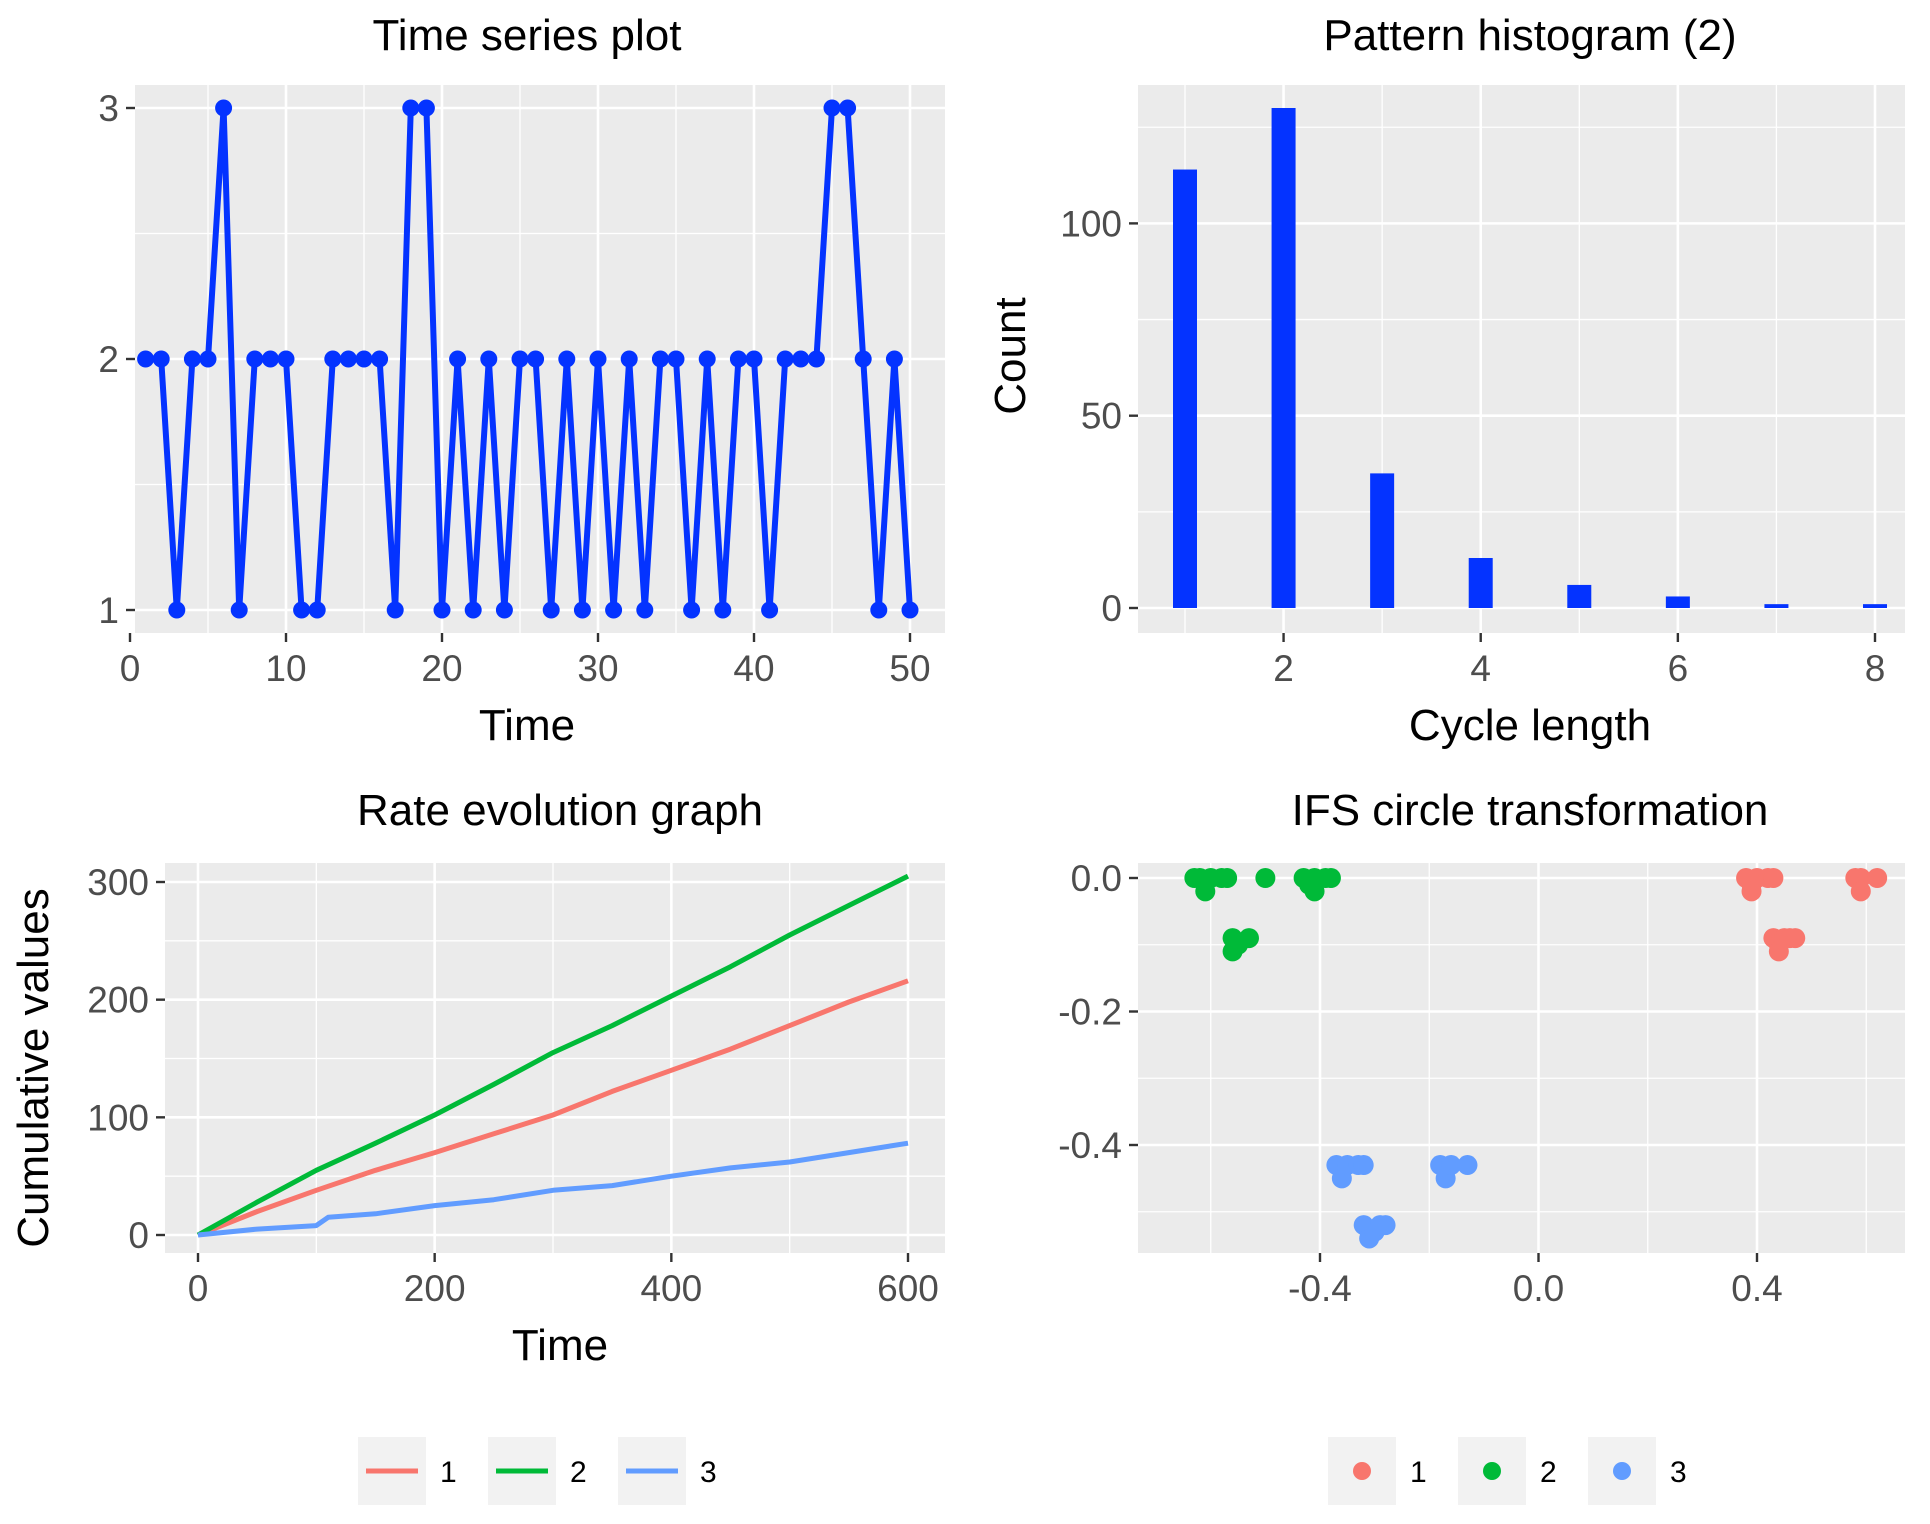 The width and height of the screenshot is (1930, 1524). Describe the element at coordinates (1875, 668) in the screenshot. I see `x-tick-label: 8` at that location.